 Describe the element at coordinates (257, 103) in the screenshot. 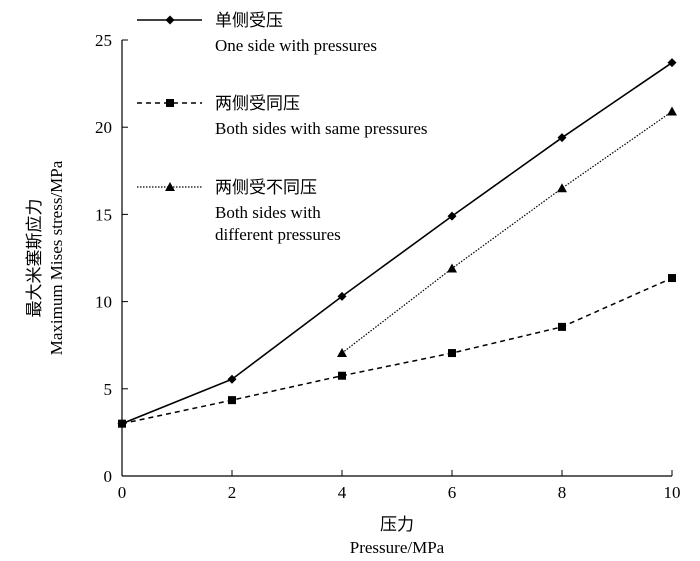

I see `legend-label-cn: 两侧受同压` at that location.